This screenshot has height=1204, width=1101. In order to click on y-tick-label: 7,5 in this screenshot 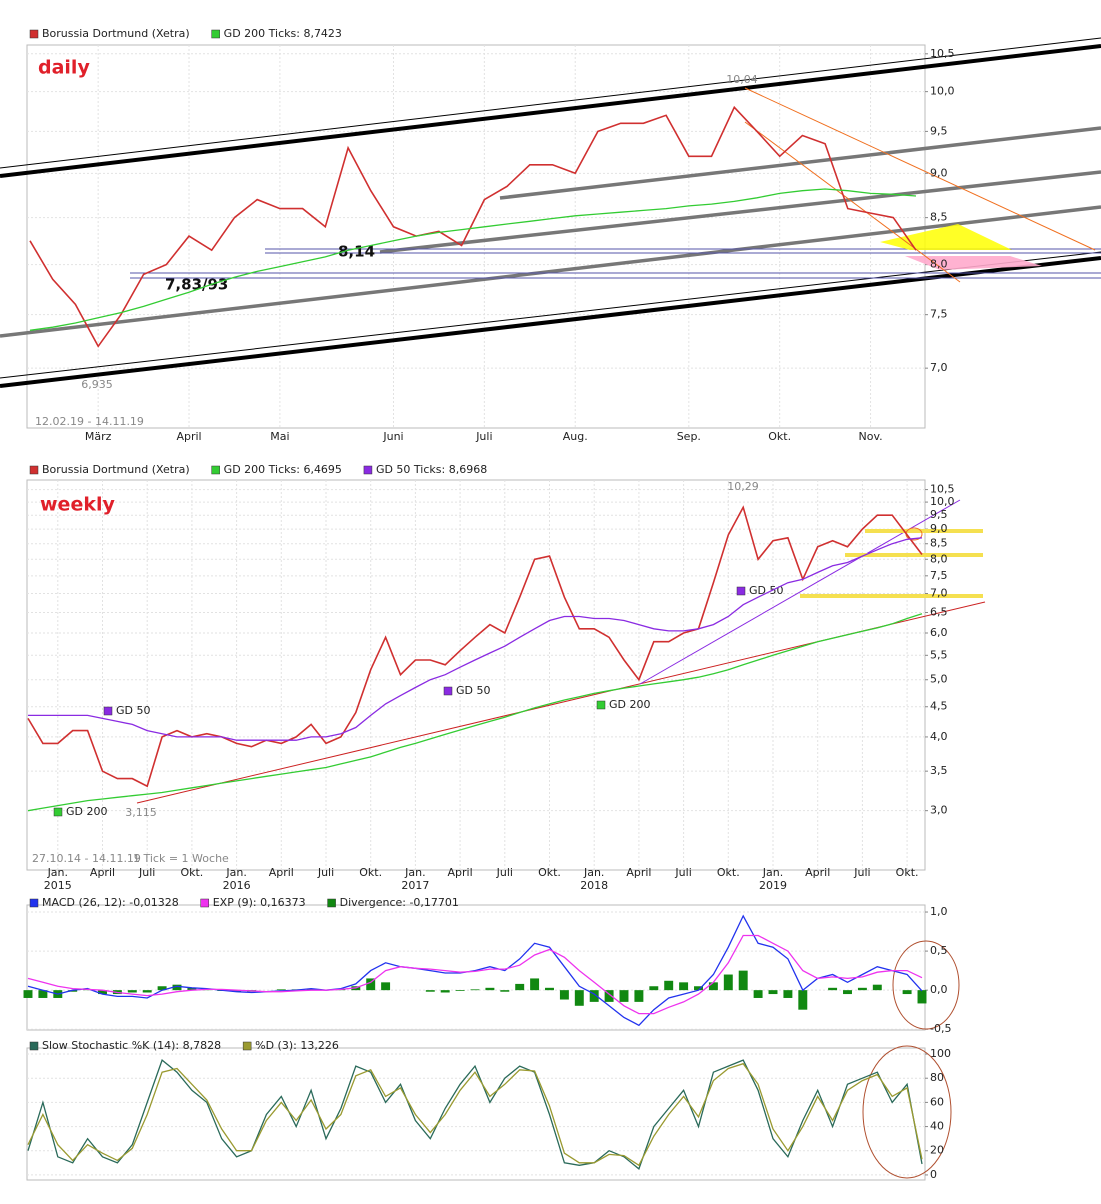, I will do `click(939, 575)`.